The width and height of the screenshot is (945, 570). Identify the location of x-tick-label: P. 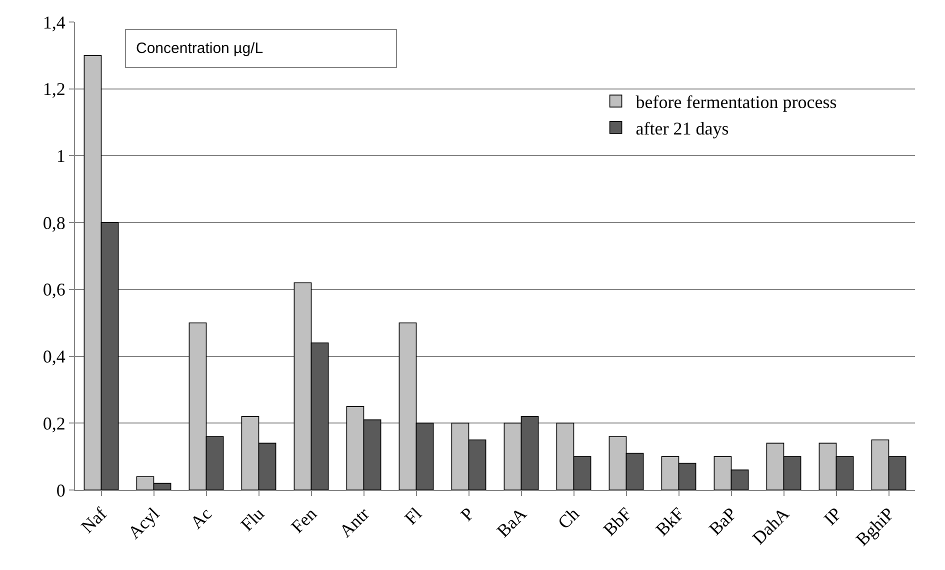
(467, 514).